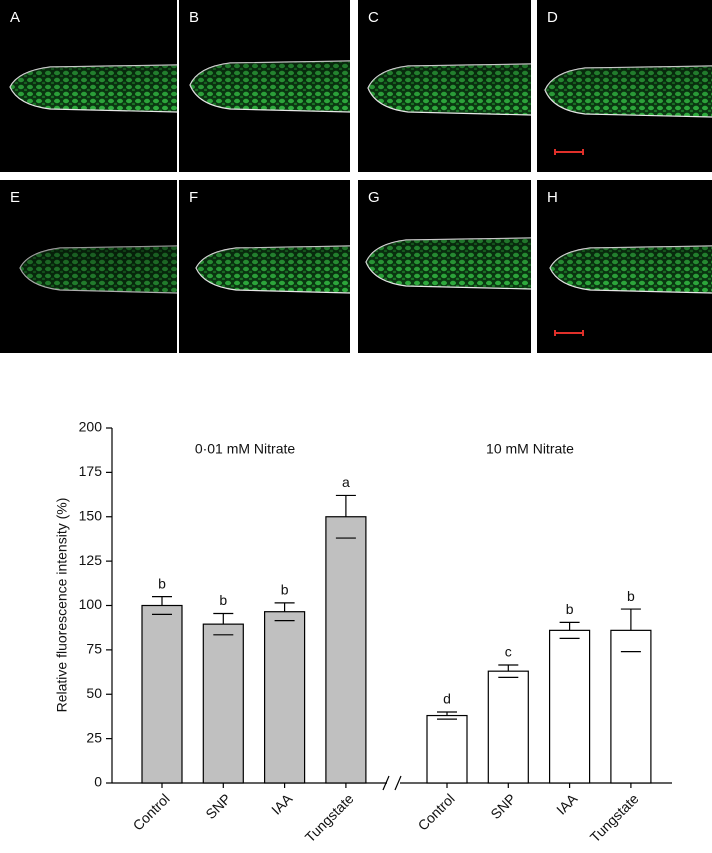  I want to click on y-axis-label: Relative fluorescence intensity (%), so click(62, 605).